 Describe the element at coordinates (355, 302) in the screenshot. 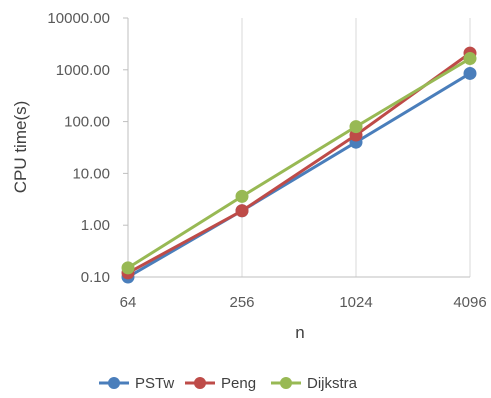

I see `x-tick-label: 1024` at that location.